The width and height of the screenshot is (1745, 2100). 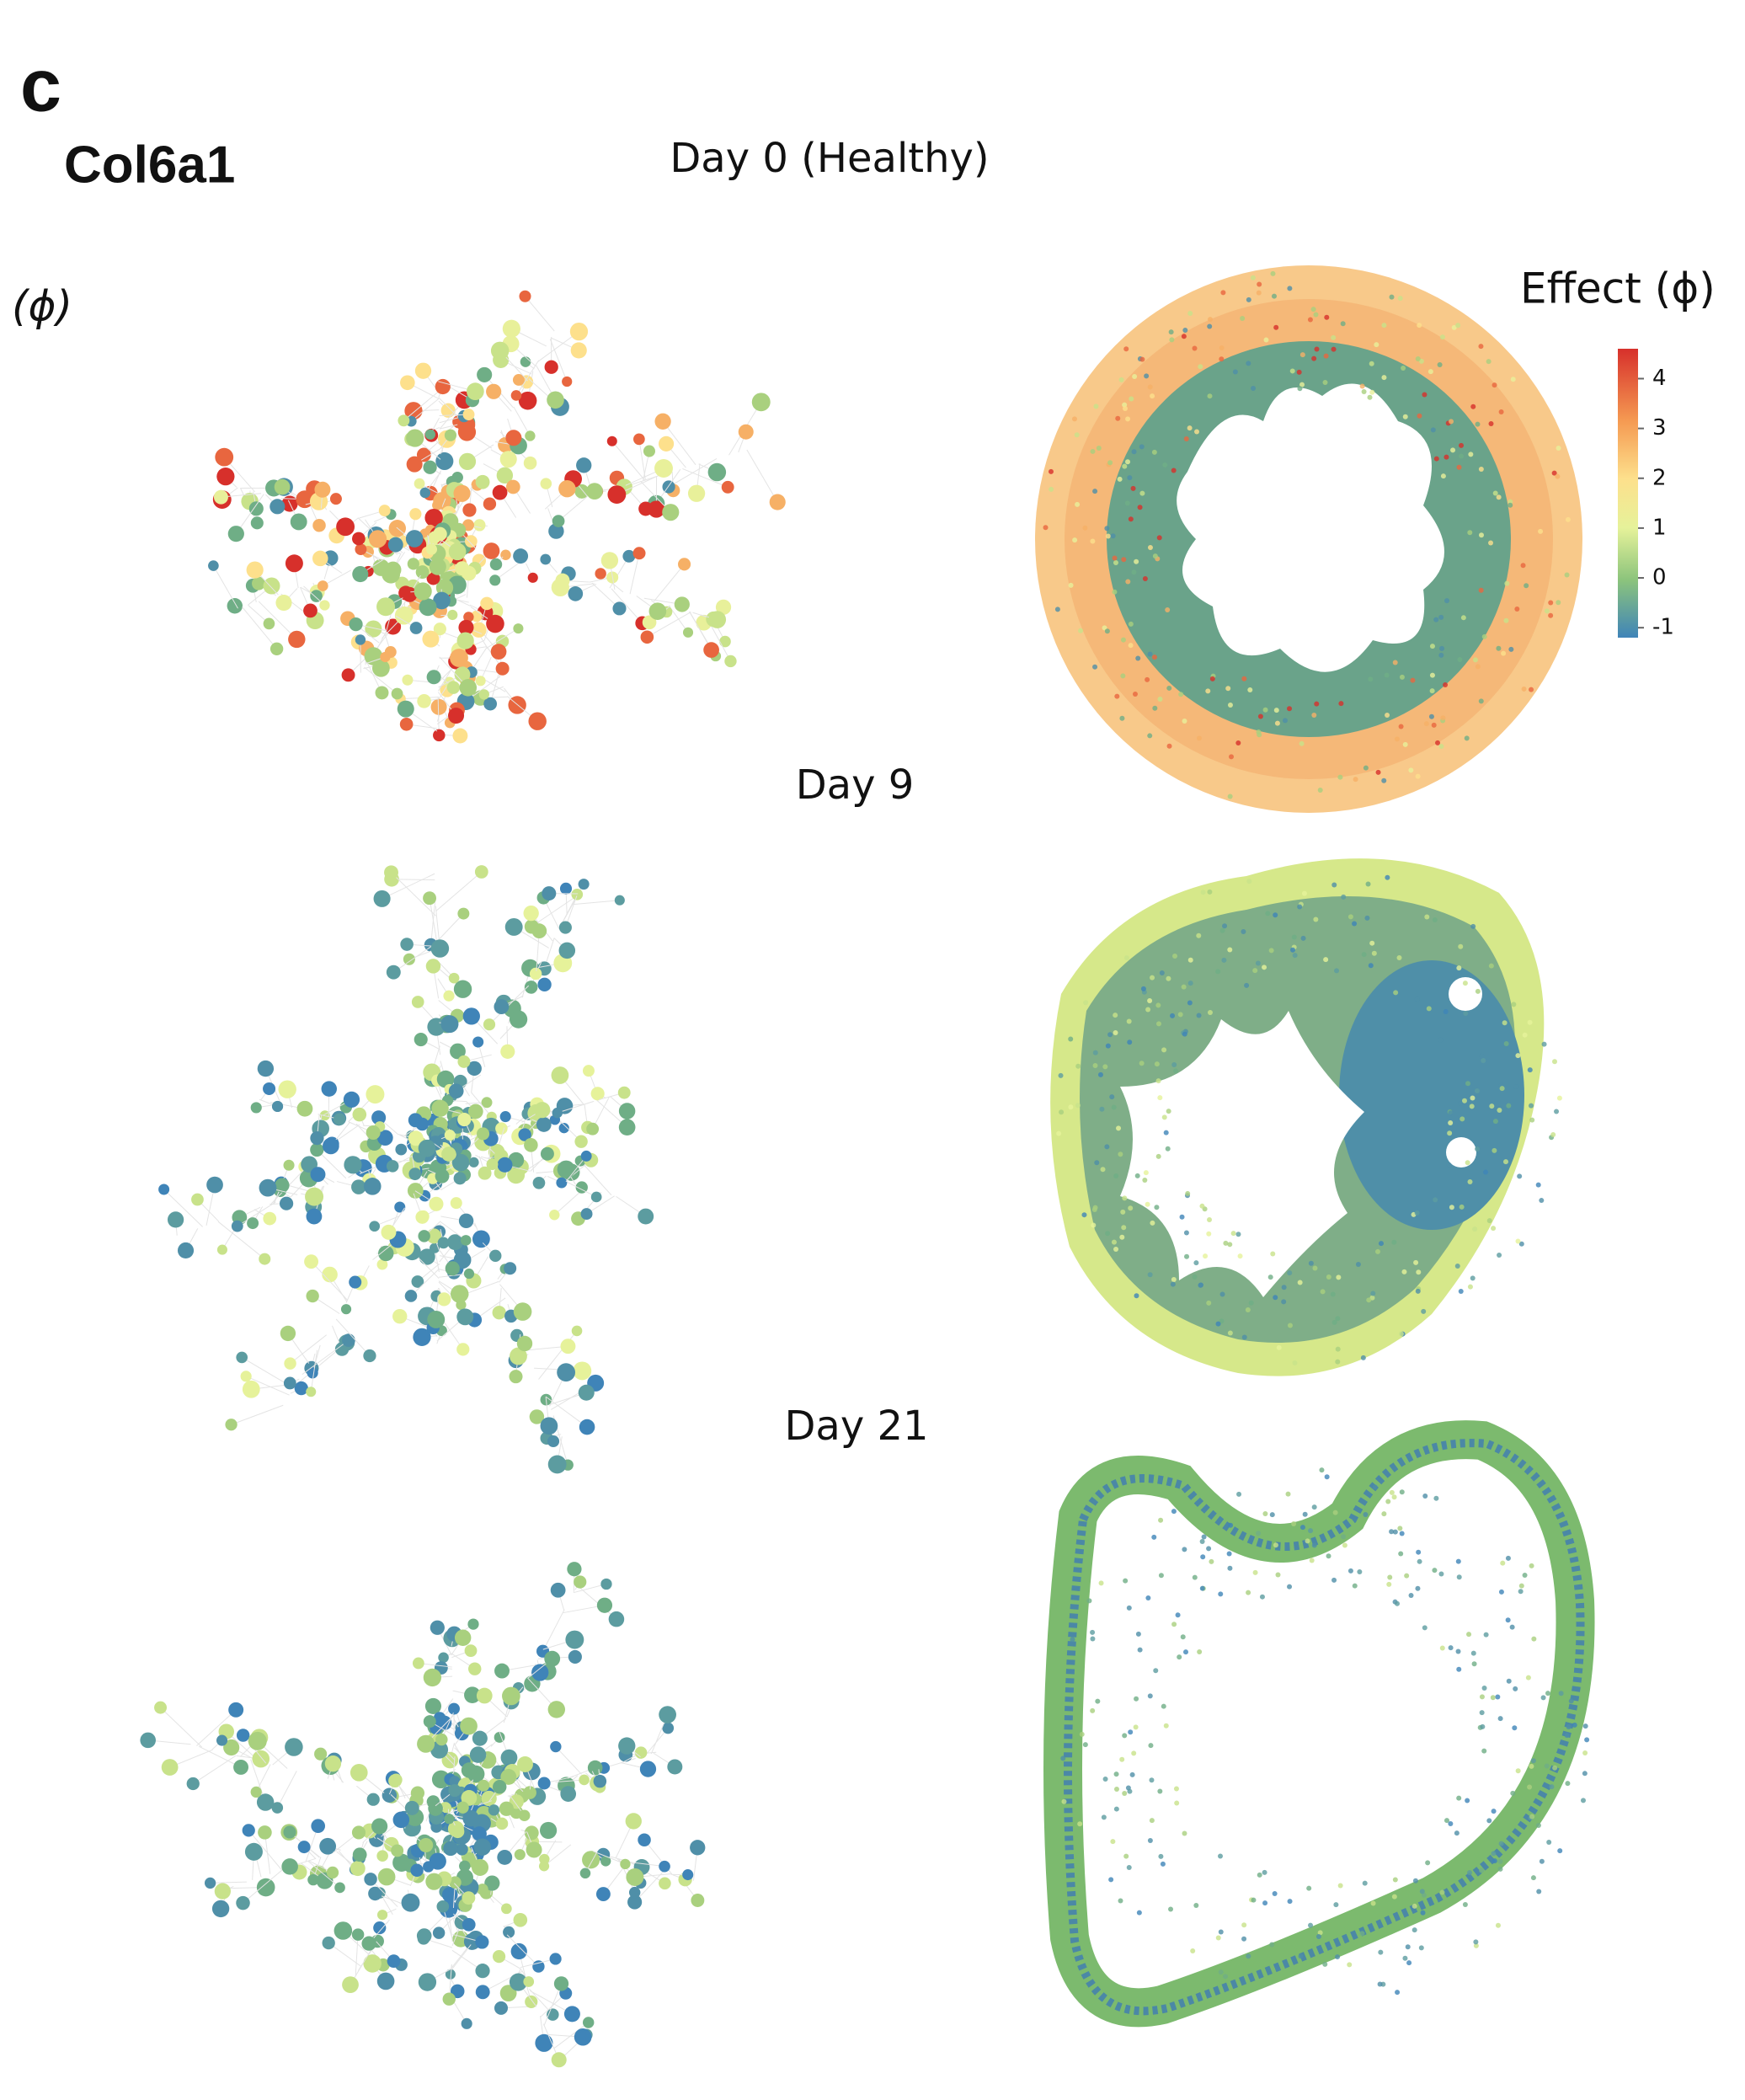 I want to click on network, so click(x=497, y=517).